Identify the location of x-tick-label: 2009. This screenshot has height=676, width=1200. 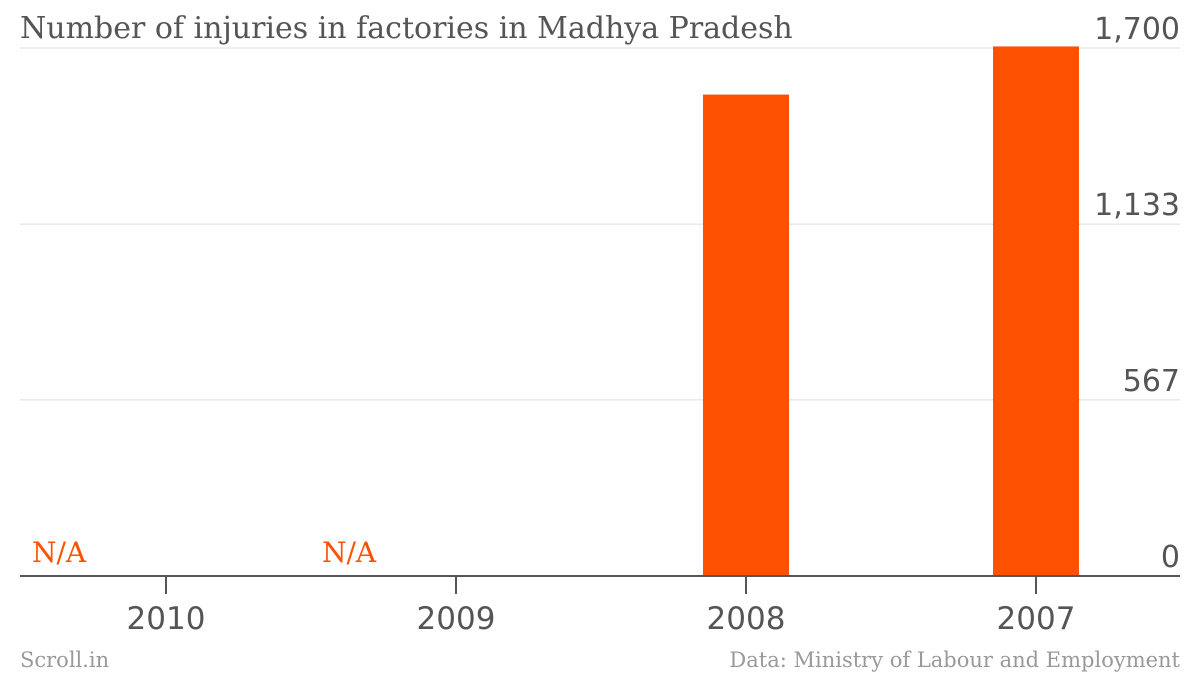
(456, 619).